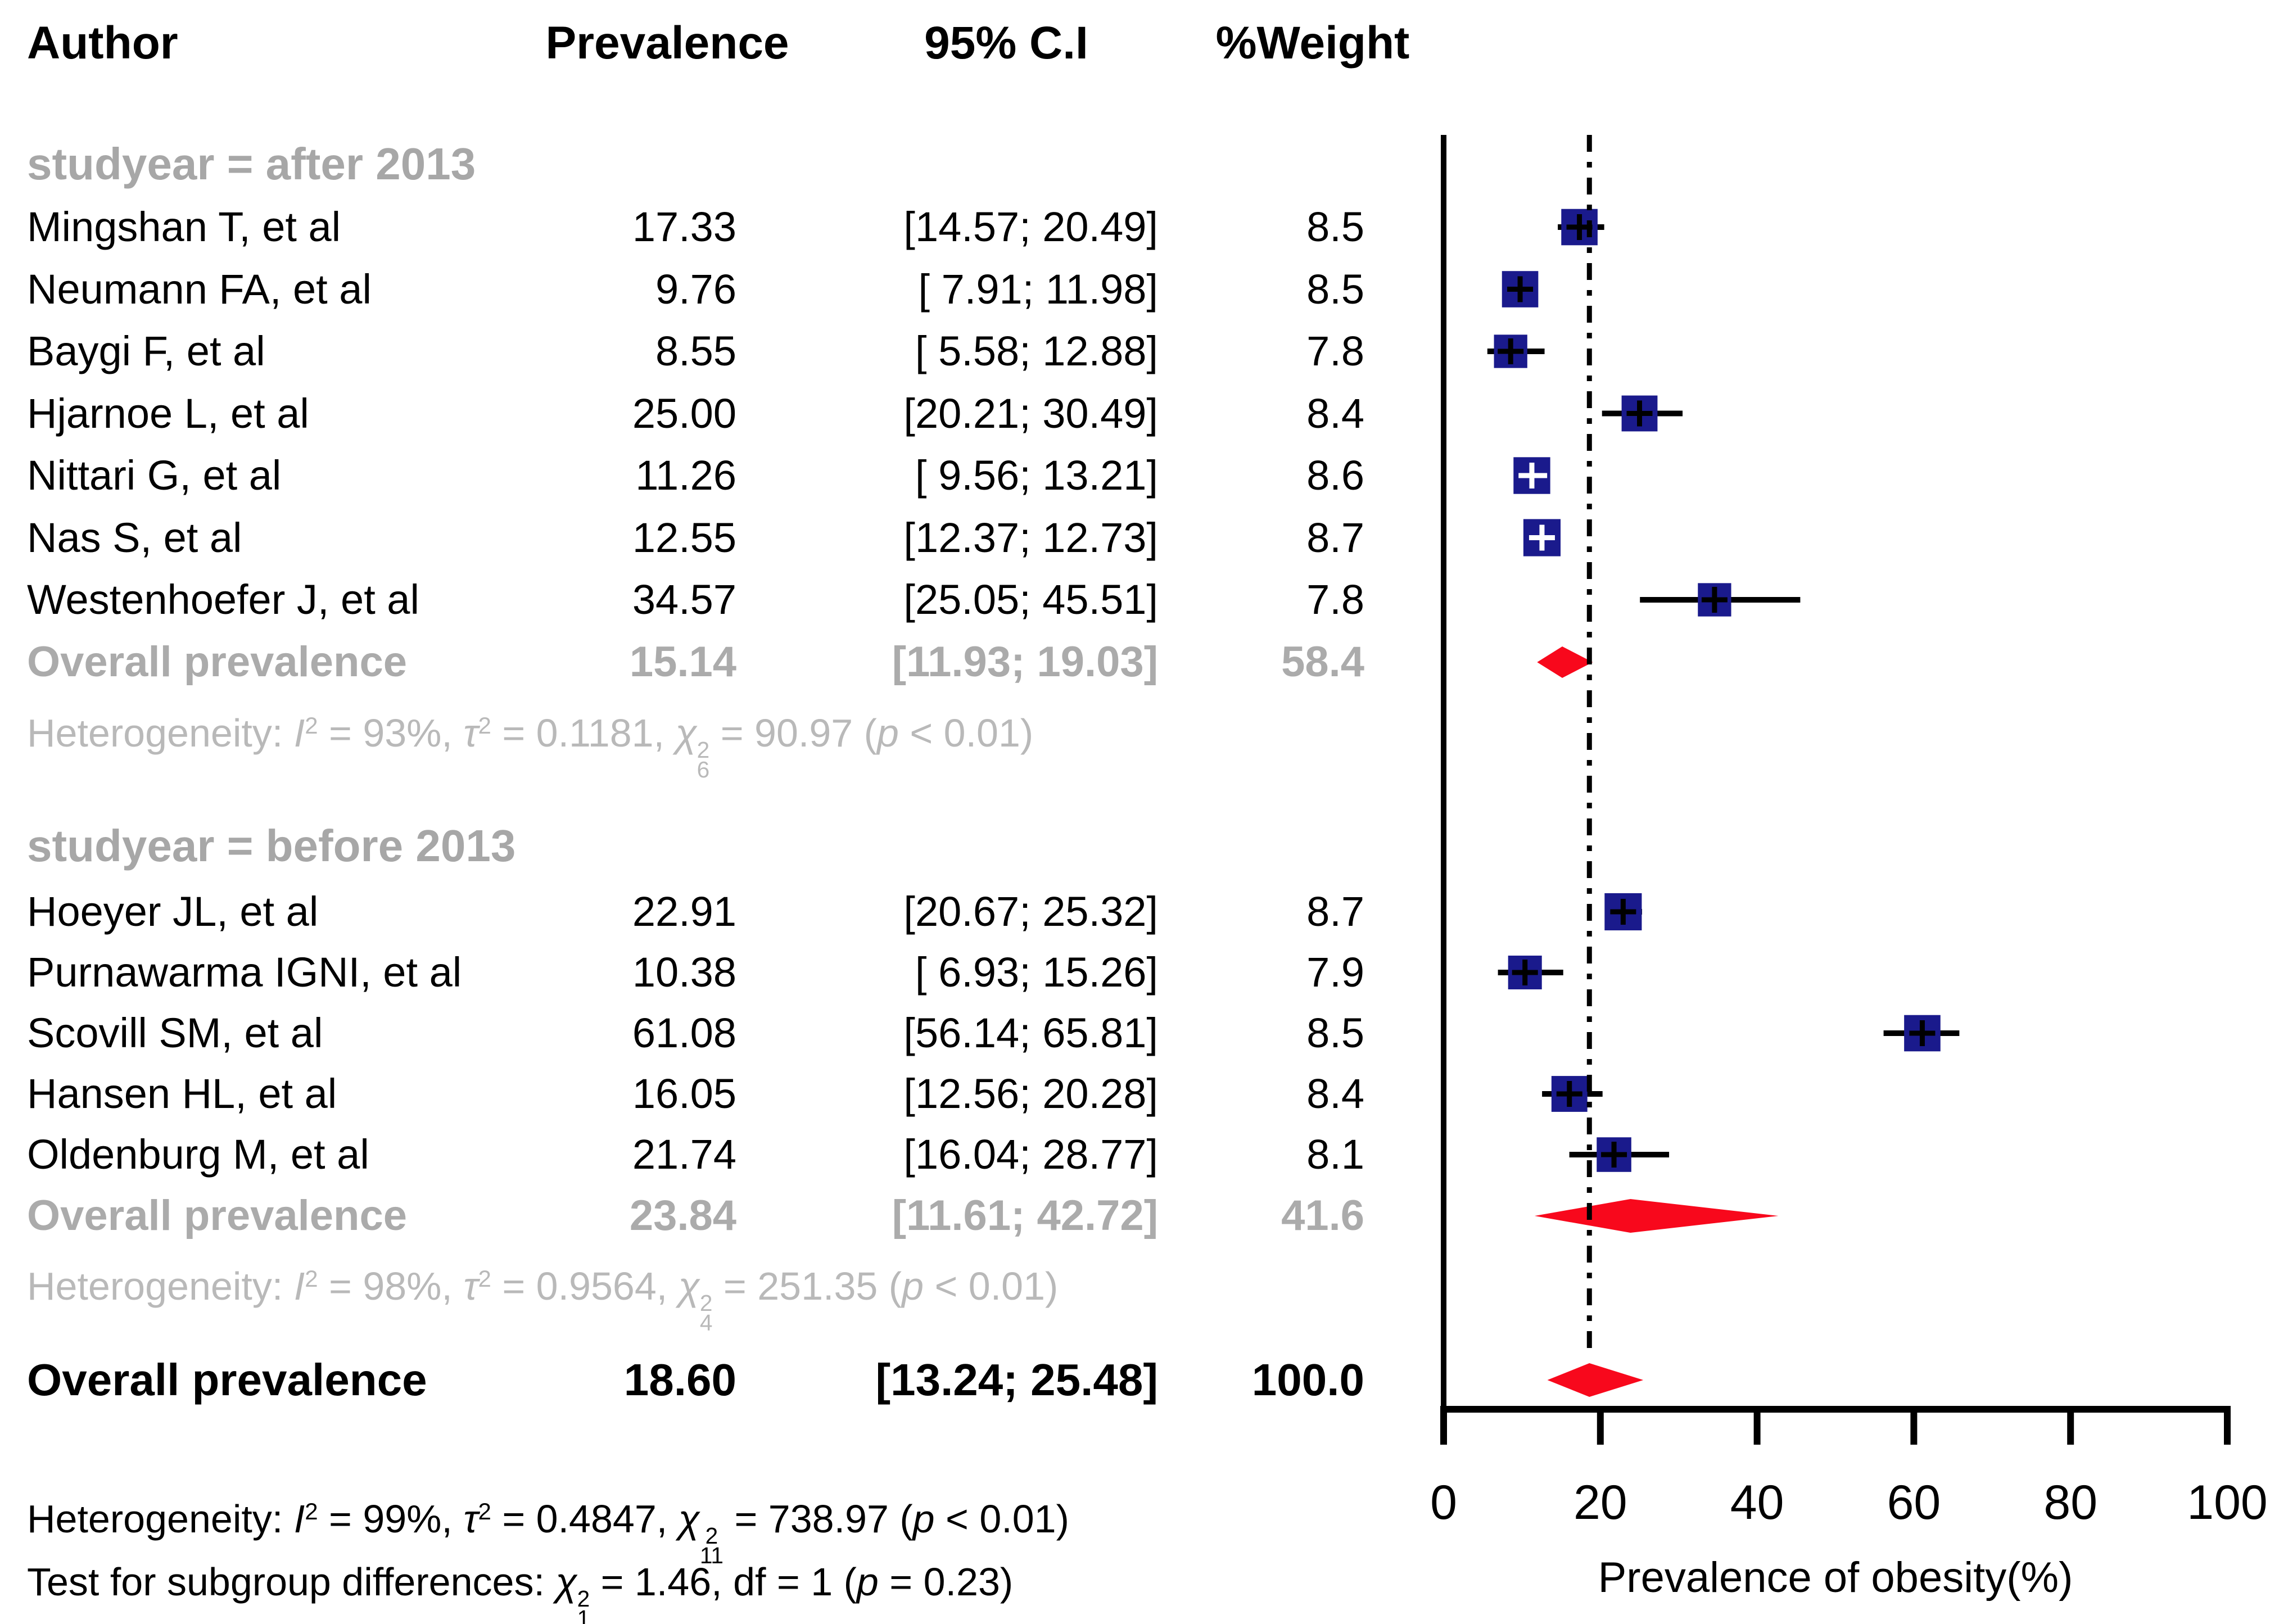  I want to click on subgroup-overall-row-prevalence: 15.14, so click(682, 662).